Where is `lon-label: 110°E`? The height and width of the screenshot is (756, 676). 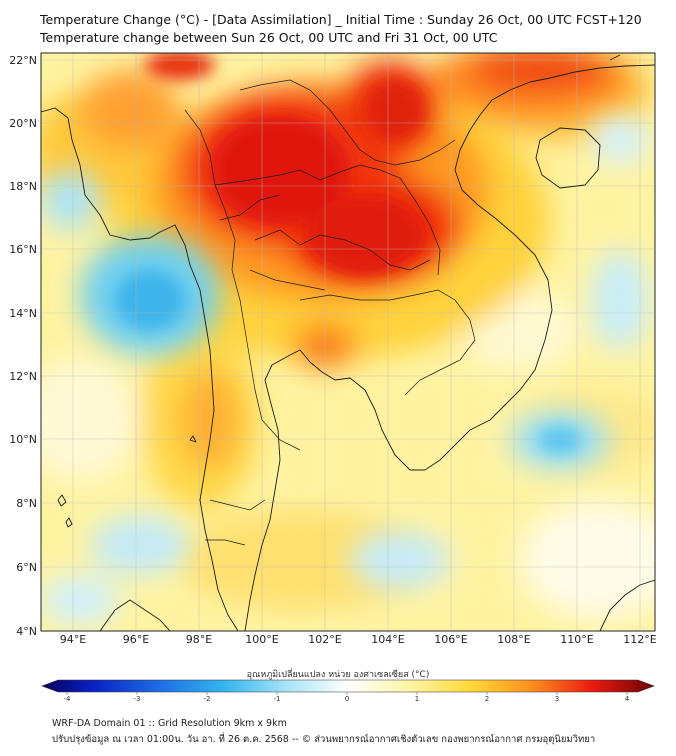
lon-label: 110°E is located at coordinates (576, 639).